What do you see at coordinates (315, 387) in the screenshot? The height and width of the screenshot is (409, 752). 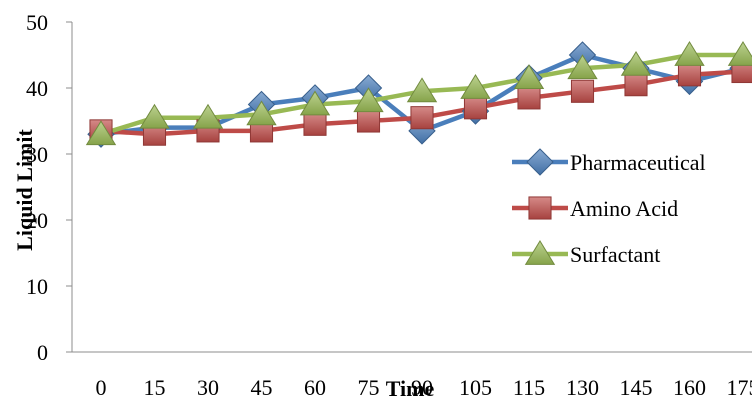 I see `x-tick-label: 60` at bounding box center [315, 387].